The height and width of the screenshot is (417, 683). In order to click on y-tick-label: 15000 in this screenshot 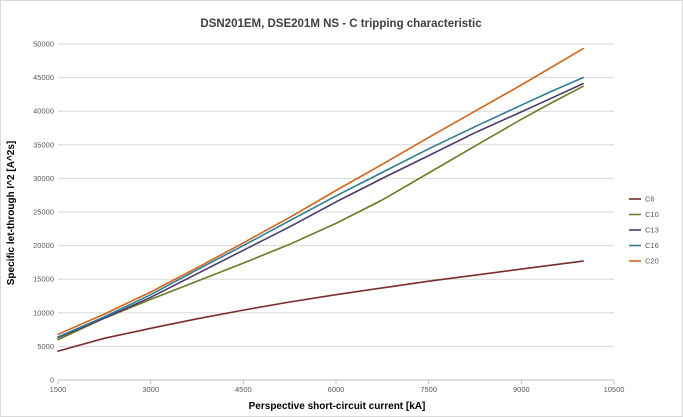, I will do `click(43, 279)`.